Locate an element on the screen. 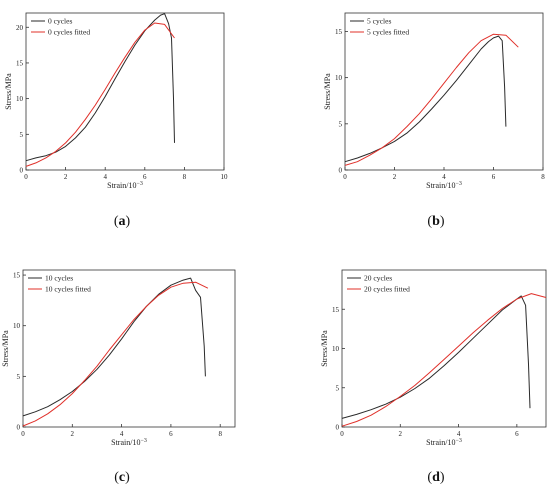  legend-label: 10 cycles fitted is located at coordinates (68, 289).